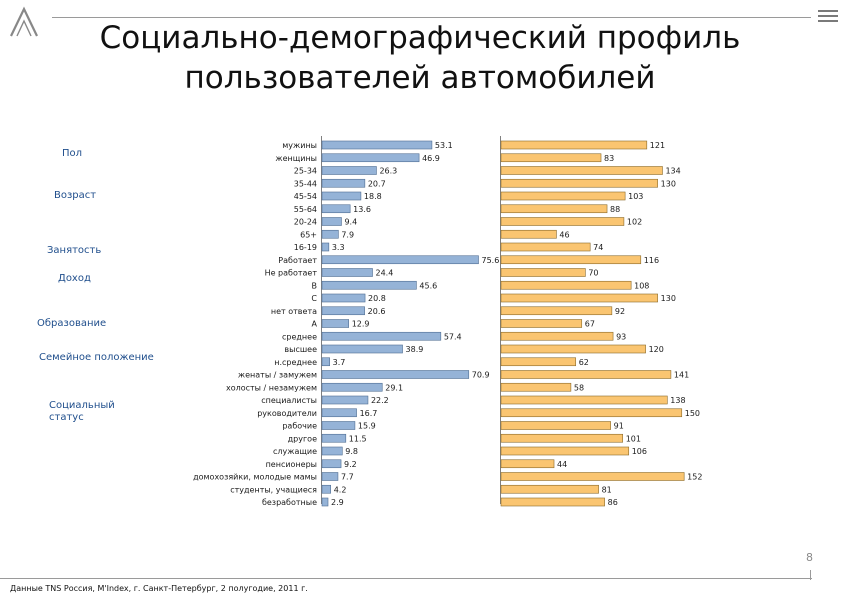 The width and height of the screenshot is (842, 595). What do you see at coordinates (295, 362) in the screenshot?
I see `category-label: н.среднее` at bounding box center [295, 362].